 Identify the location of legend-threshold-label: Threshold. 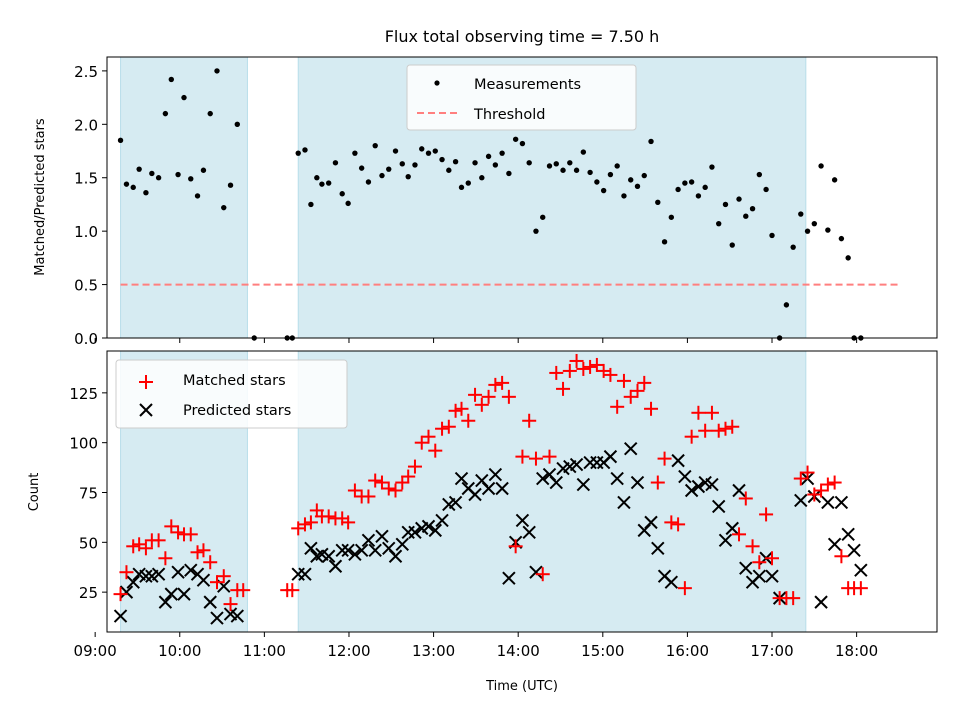
(509, 115).